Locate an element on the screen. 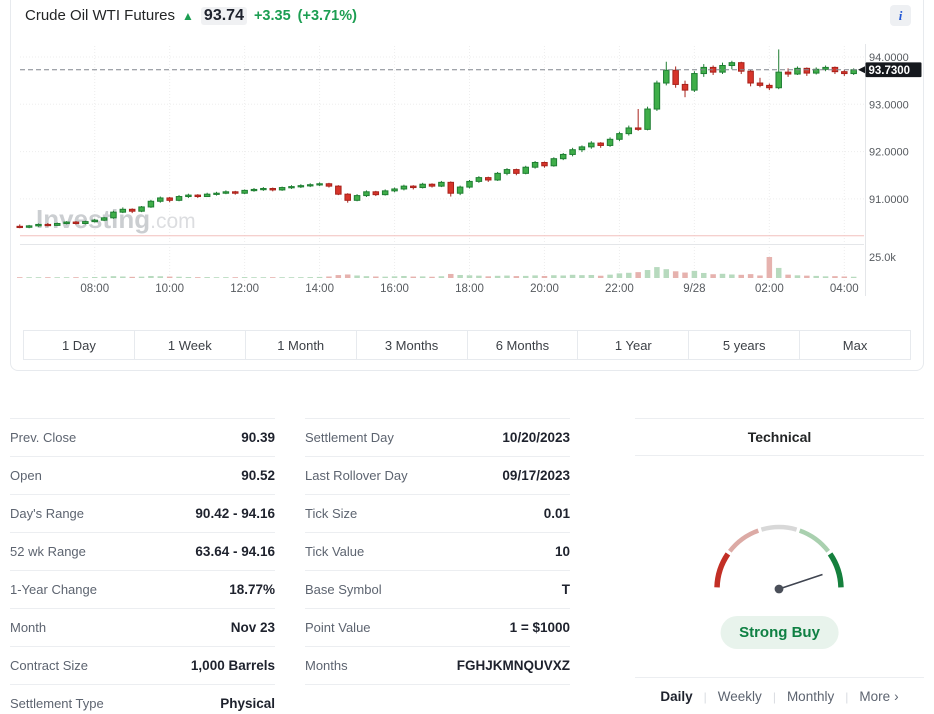 The image size is (934, 714). x-tick-label: 10:00 is located at coordinates (169, 289).